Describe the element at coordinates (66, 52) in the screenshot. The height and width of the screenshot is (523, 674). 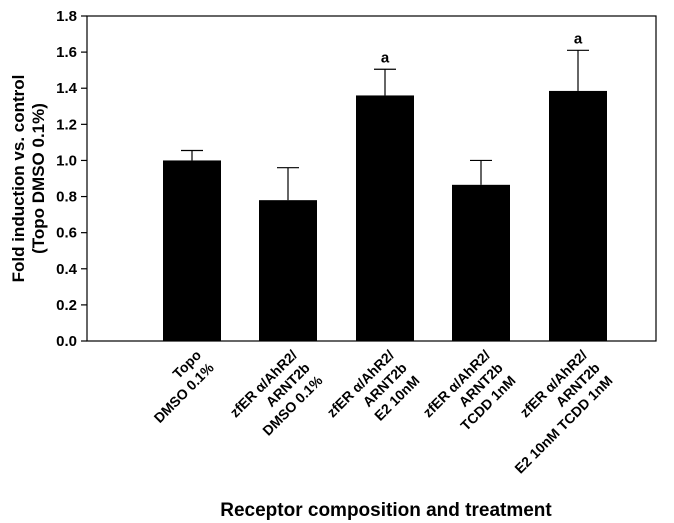
I see `y-tick-label: 1.6` at that location.